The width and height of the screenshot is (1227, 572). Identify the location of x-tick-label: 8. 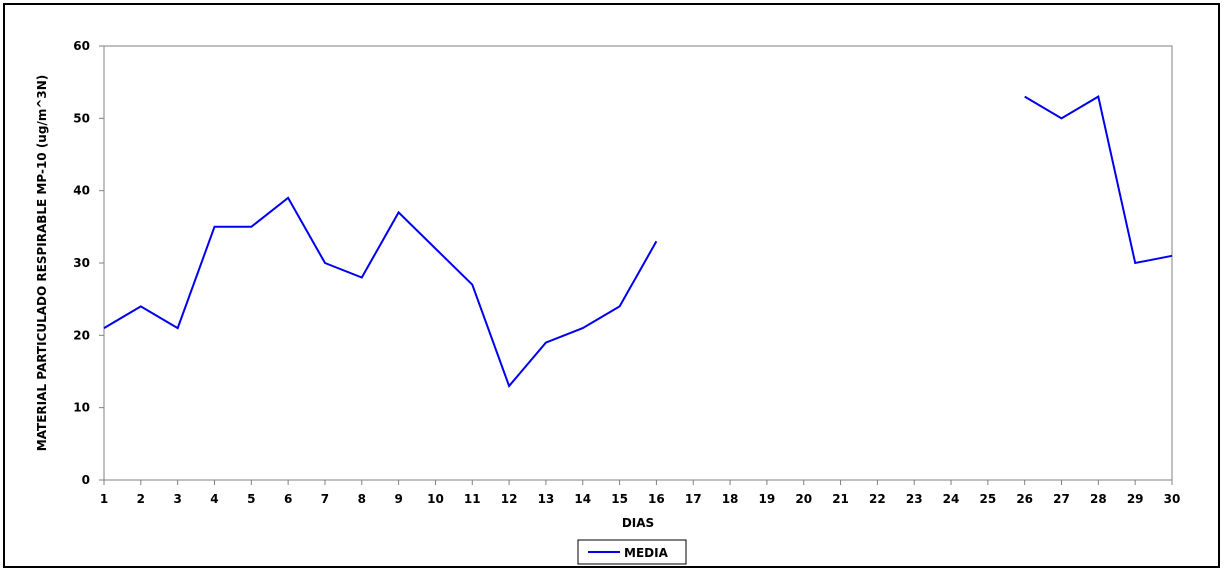
(362, 499).